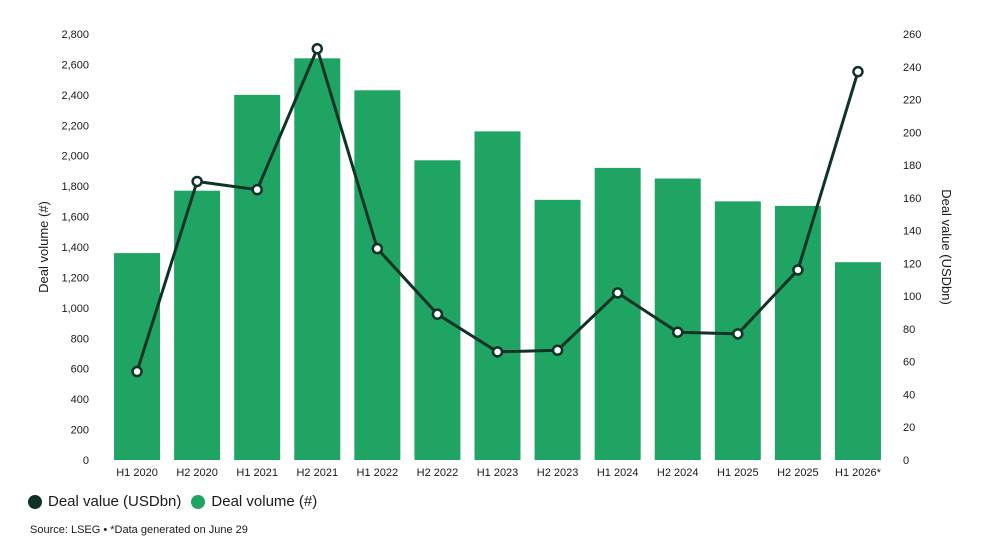 This screenshot has height=558, width=1000. I want to click on y-left-tick-label: 0, so click(86, 461).